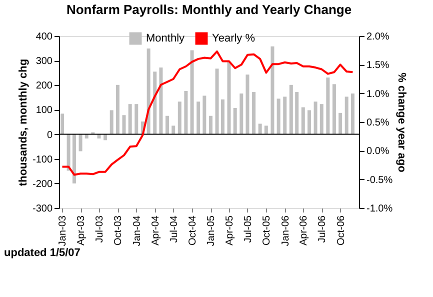  Describe the element at coordinates (82, 230) in the screenshot. I see `x-tick-label: Apr-03` at that location.